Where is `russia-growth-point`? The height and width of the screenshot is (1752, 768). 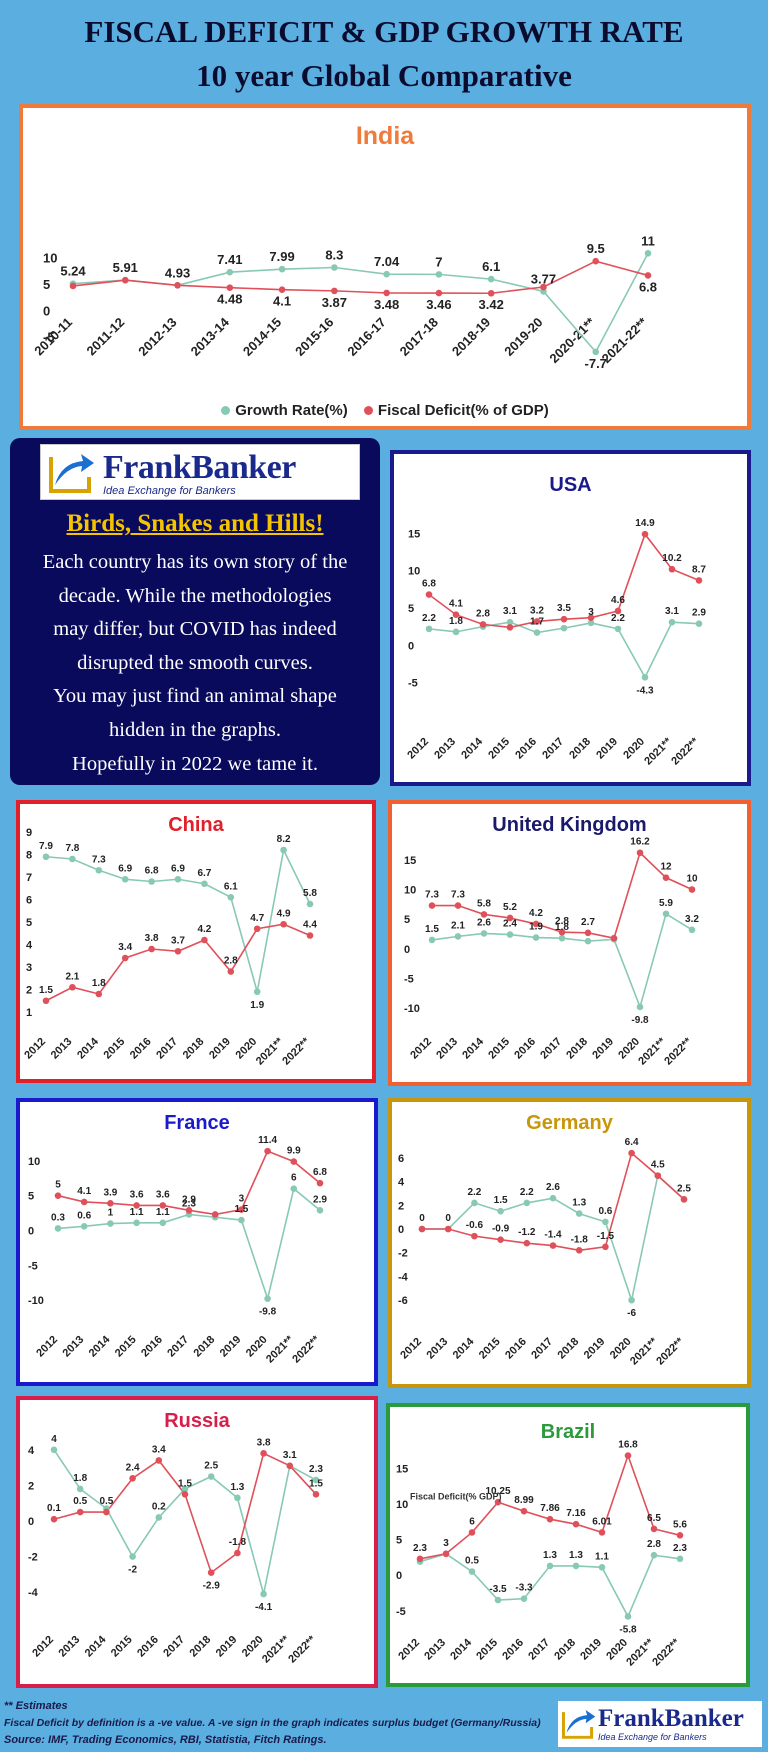
russia-growth-point is located at coordinates (54, 1450).